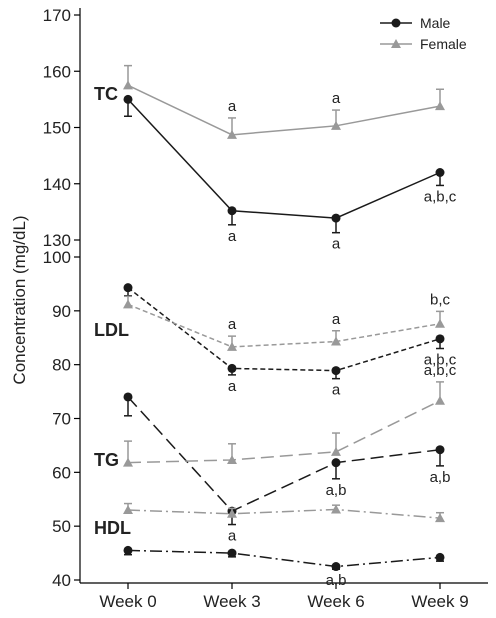 The width and height of the screenshot is (496, 618). Describe the element at coordinates (396, 43) in the screenshot. I see `legend-marker-female` at that location.